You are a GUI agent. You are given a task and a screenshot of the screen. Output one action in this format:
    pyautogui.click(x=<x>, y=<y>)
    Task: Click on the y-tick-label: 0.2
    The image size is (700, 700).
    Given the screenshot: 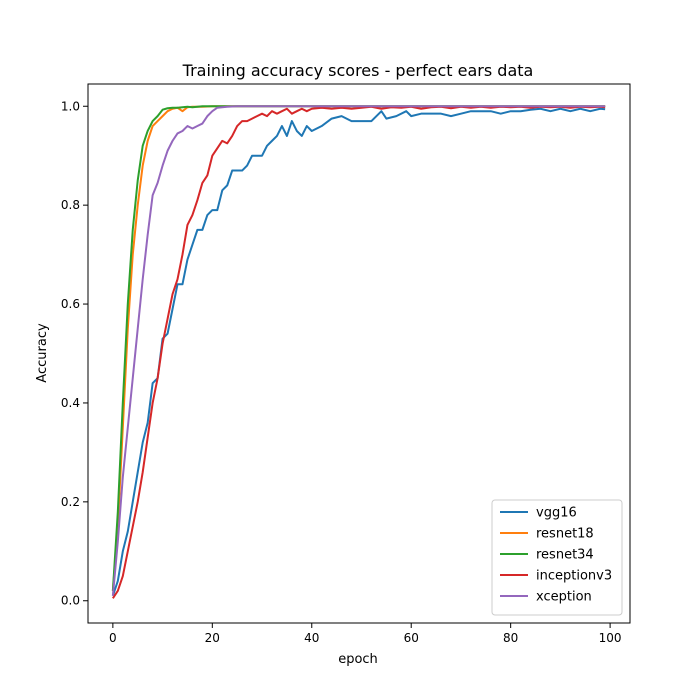 What is the action you would take?
    pyautogui.click(x=70, y=502)
    